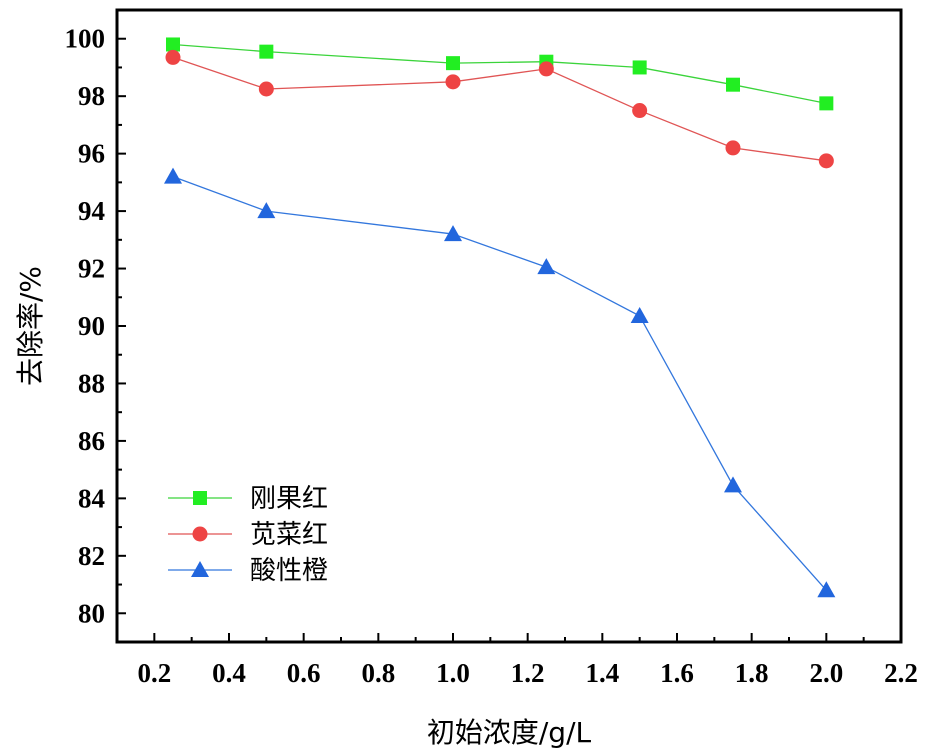  I want to click on legend-label: 刚果红, so click(289, 499).